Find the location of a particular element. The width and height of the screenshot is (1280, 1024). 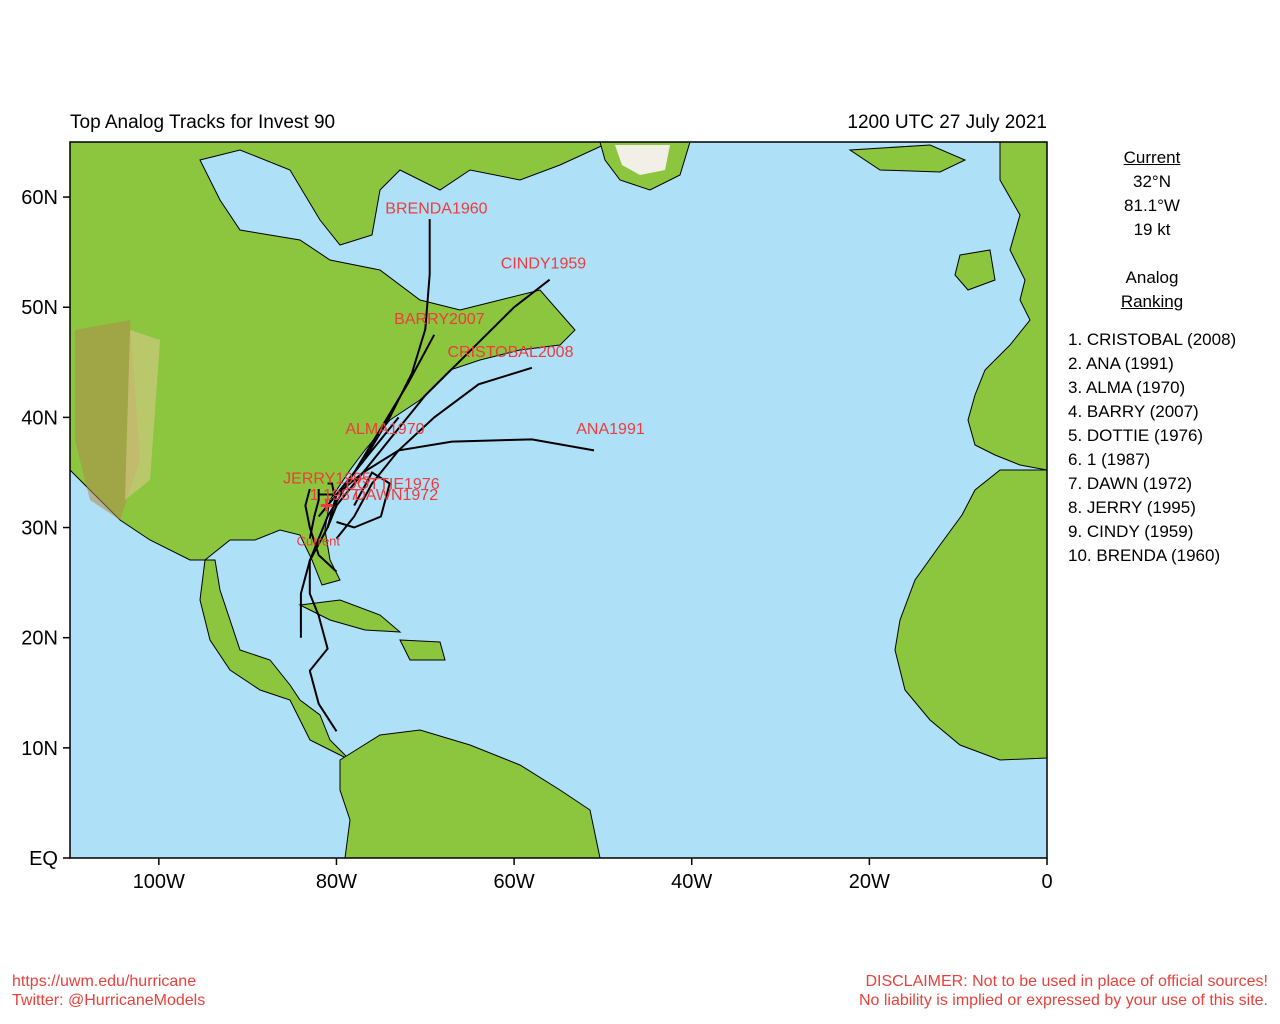

ranking-heading: Ranking is located at coordinates (1152, 301).